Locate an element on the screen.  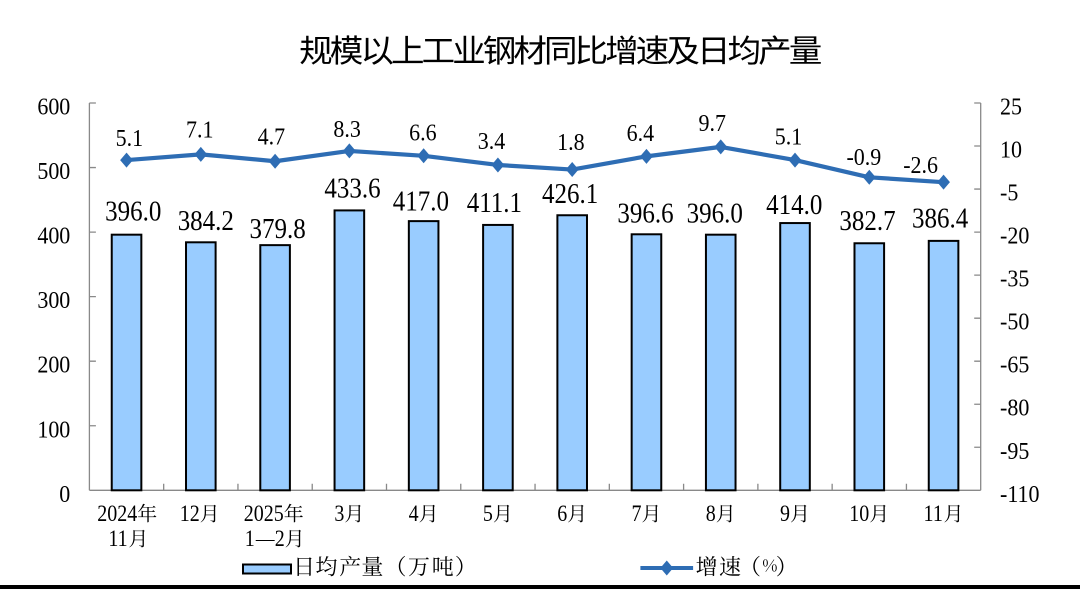
svg-text: 300 is located at coordinates (53, 300).